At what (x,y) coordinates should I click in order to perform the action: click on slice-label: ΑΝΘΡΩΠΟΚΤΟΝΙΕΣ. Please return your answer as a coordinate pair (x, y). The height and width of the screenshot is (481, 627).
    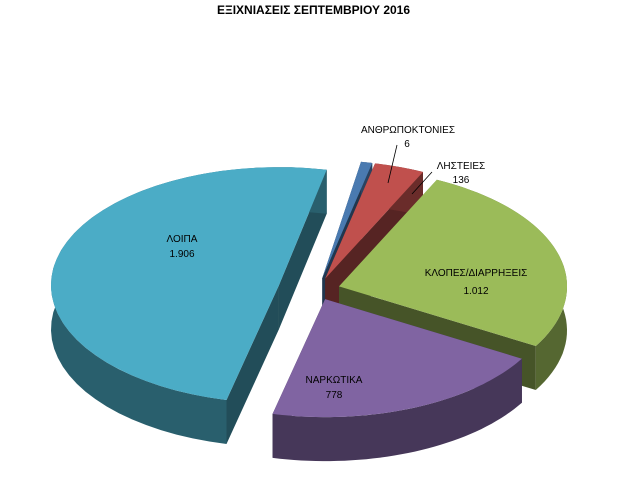
    Looking at the image, I should click on (408, 130).